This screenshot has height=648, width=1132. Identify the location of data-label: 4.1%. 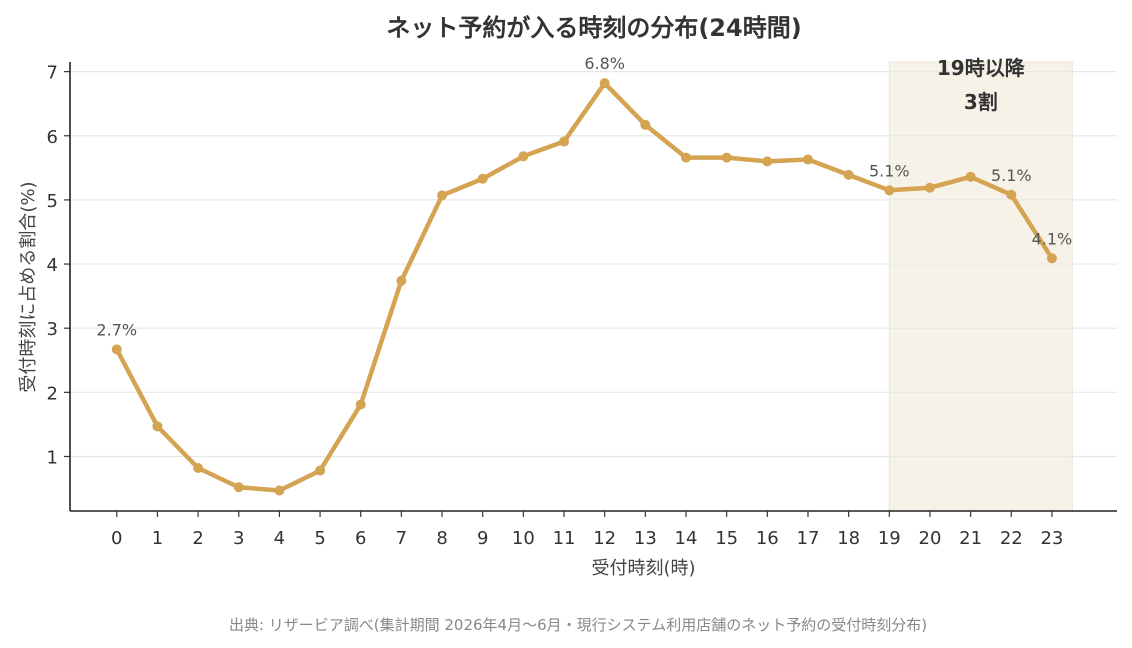
(1052, 238).